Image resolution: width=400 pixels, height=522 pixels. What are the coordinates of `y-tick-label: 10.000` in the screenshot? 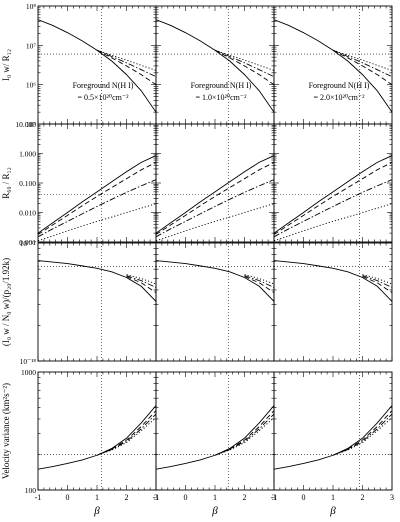 It's located at (25, 124).